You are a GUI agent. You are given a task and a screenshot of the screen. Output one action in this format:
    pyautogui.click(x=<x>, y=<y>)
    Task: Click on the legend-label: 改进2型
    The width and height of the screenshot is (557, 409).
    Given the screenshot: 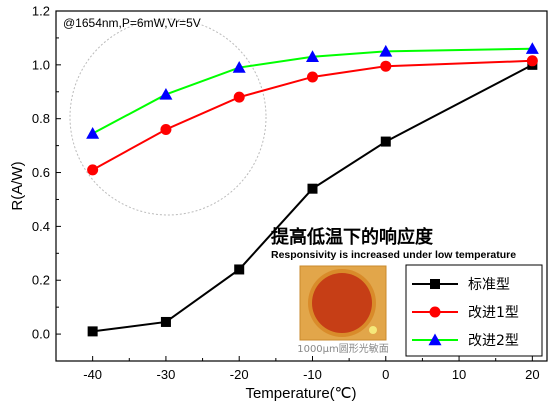 What is the action you would take?
    pyautogui.click(x=493, y=341)
    